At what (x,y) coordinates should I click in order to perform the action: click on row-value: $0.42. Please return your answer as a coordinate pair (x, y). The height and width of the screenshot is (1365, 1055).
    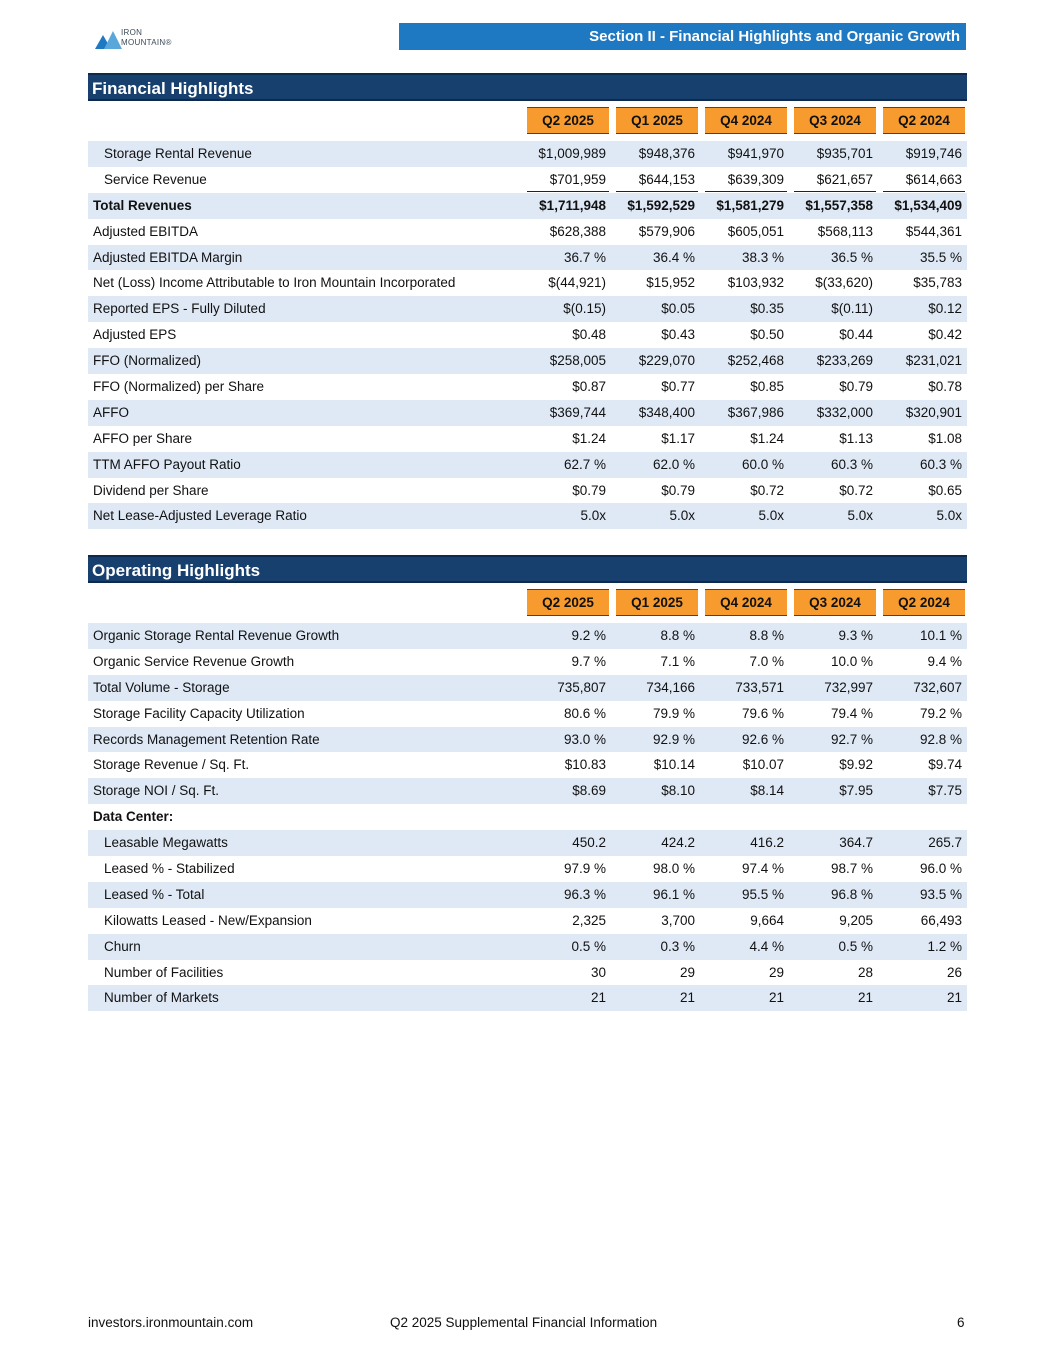
    Looking at the image, I should click on (945, 335).